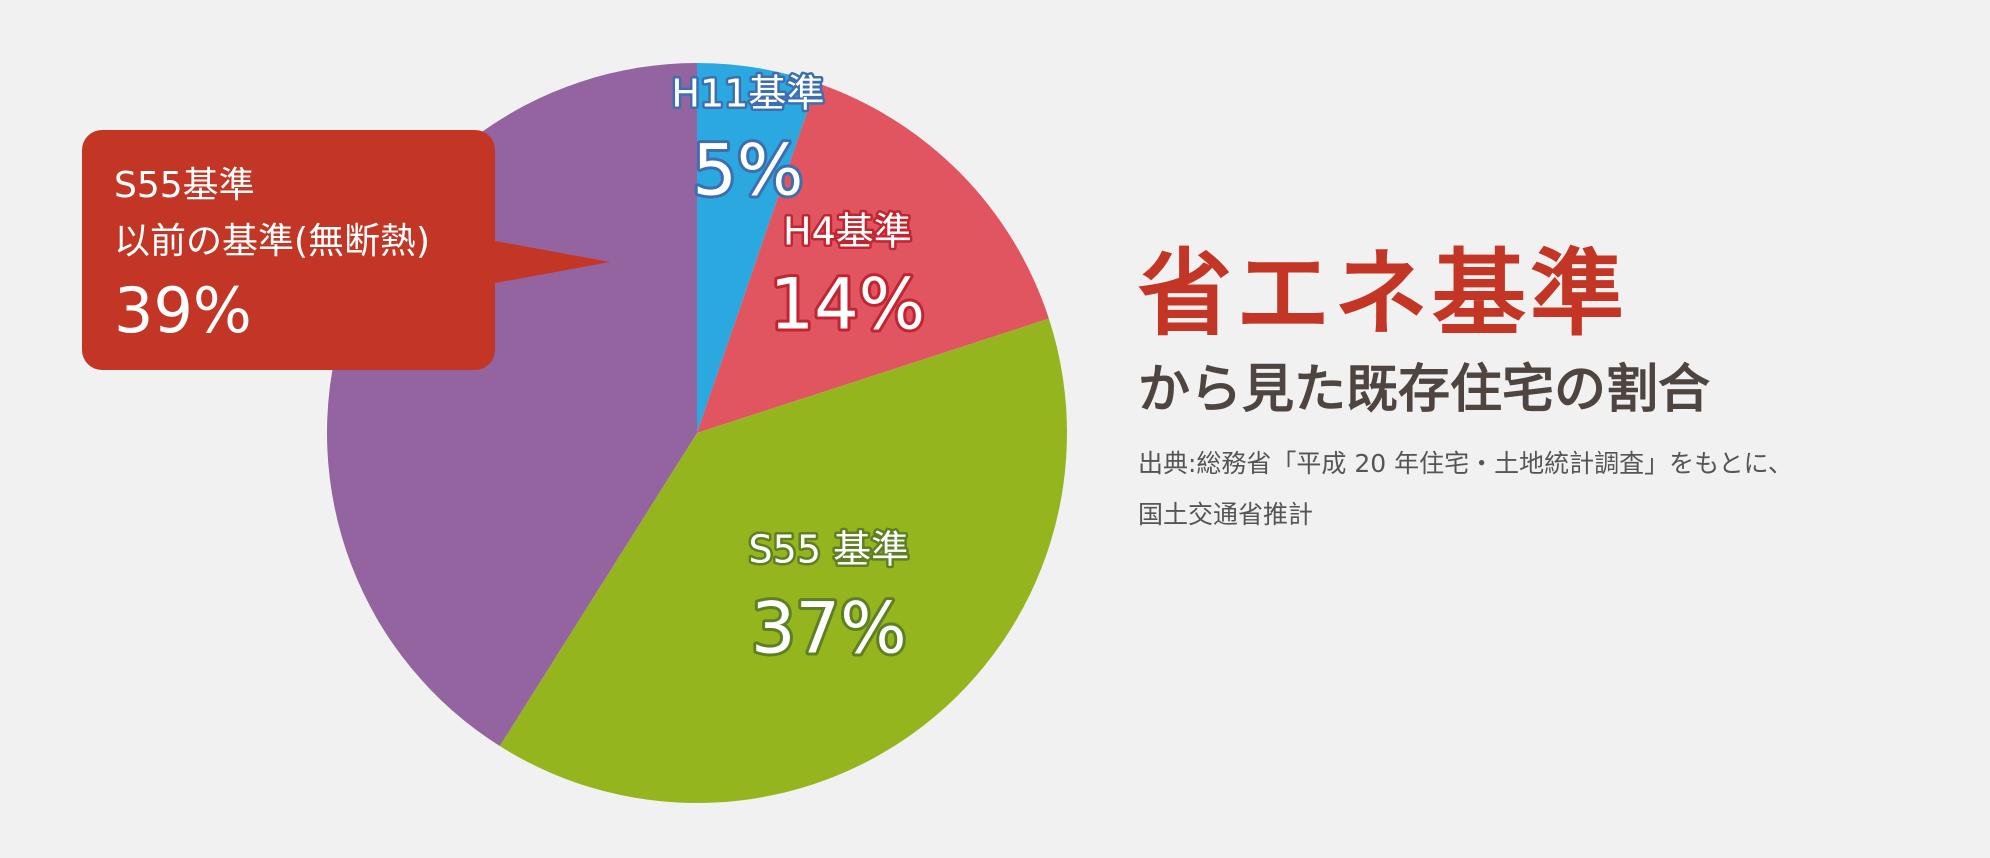 This screenshot has width=1990, height=858. Describe the element at coordinates (847, 231) in the screenshot. I see `slice-label-2: H4基準` at that location.